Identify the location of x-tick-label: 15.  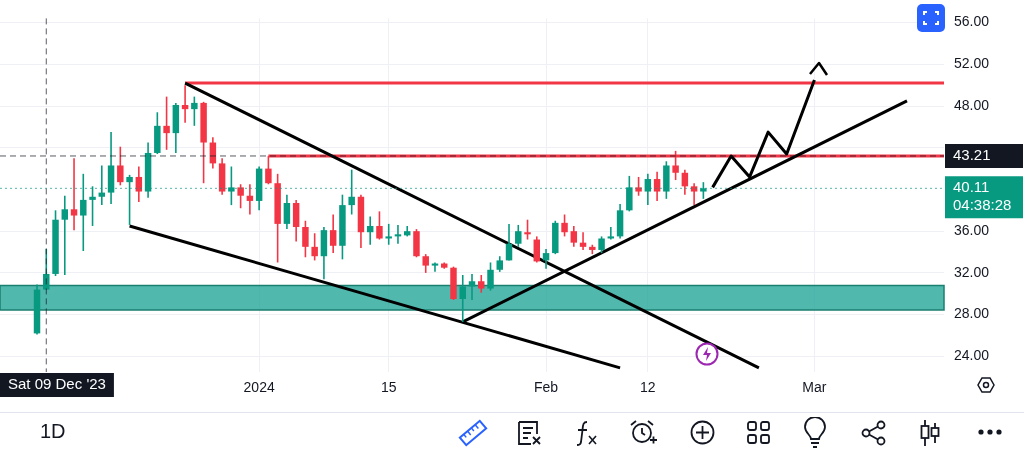
(388, 387).